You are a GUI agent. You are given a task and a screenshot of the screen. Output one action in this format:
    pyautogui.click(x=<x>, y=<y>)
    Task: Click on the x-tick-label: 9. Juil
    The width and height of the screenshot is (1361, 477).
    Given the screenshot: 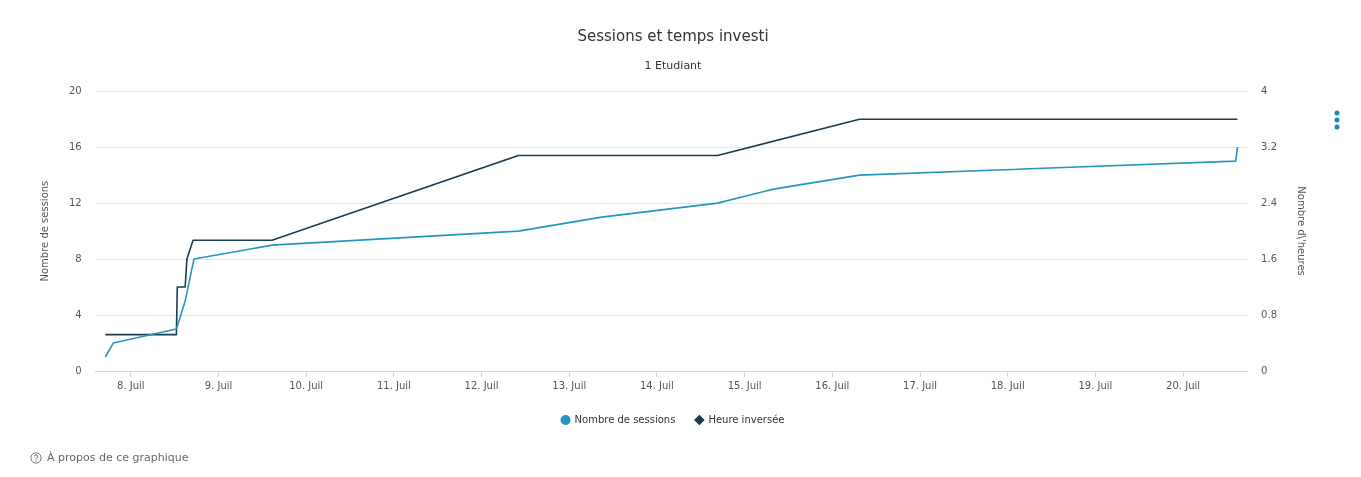 What is the action you would take?
    pyautogui.click(x=218, y=385)
    